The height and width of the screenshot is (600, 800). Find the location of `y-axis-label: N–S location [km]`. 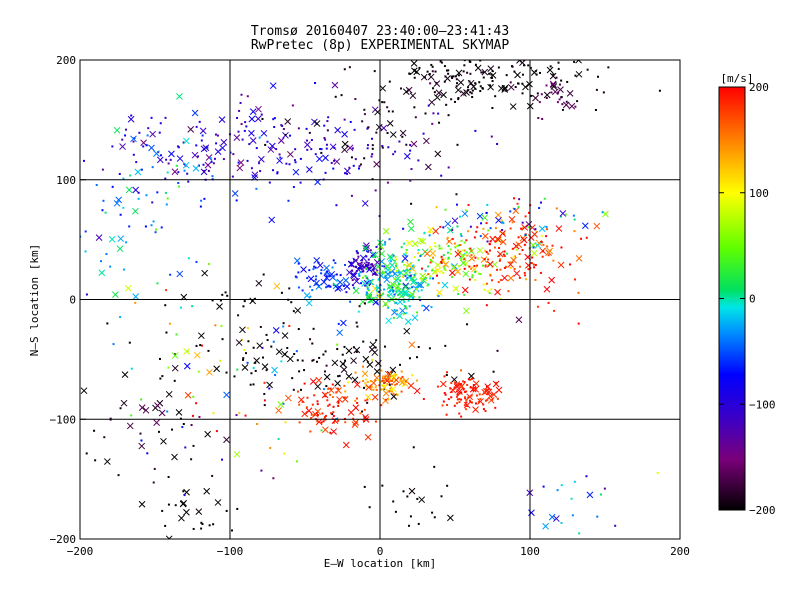

y-axis-label: N–S location [km] is located at coordinates (34, 300).